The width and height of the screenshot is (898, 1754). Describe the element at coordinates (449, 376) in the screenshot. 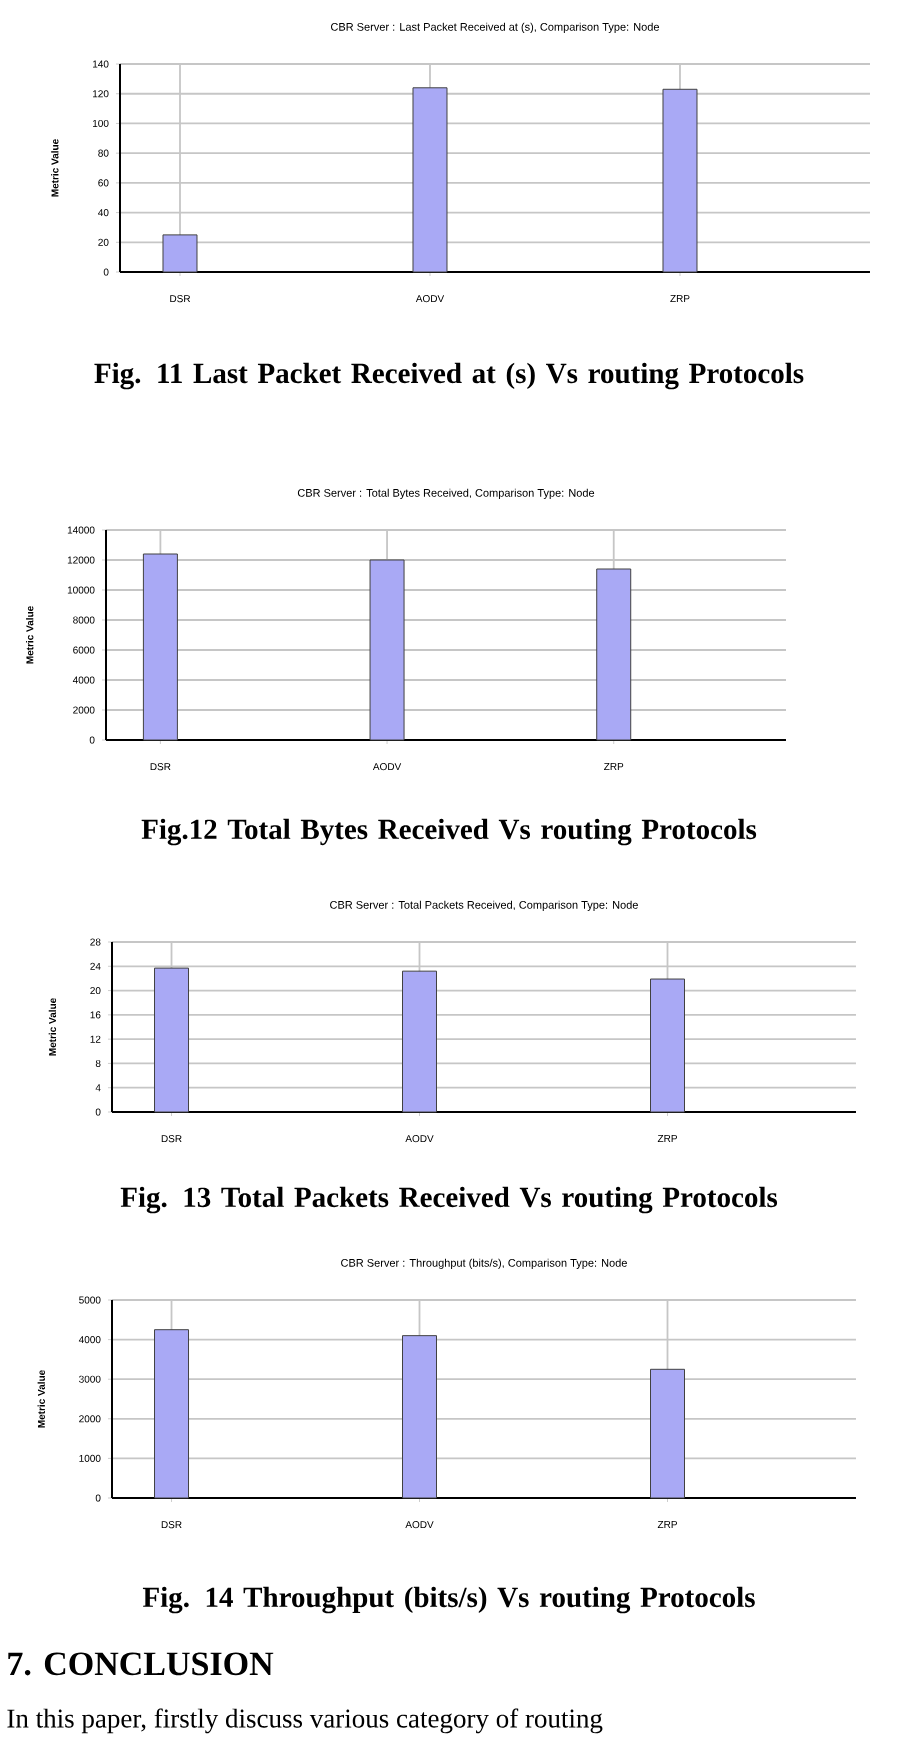

I see `caption: Fig. 11 Last Packet Received at (s) Vs routing Protocols` at that location.